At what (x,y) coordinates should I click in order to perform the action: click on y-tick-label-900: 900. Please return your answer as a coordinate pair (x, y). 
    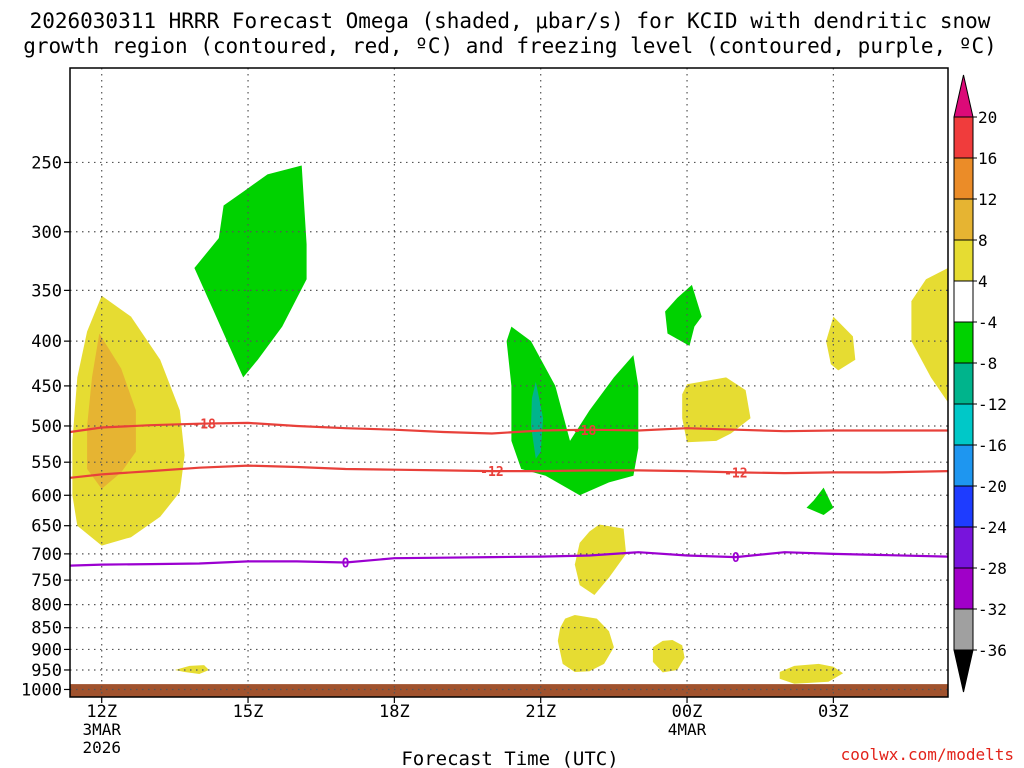
    Looking at the image, I should click on (46, 650).